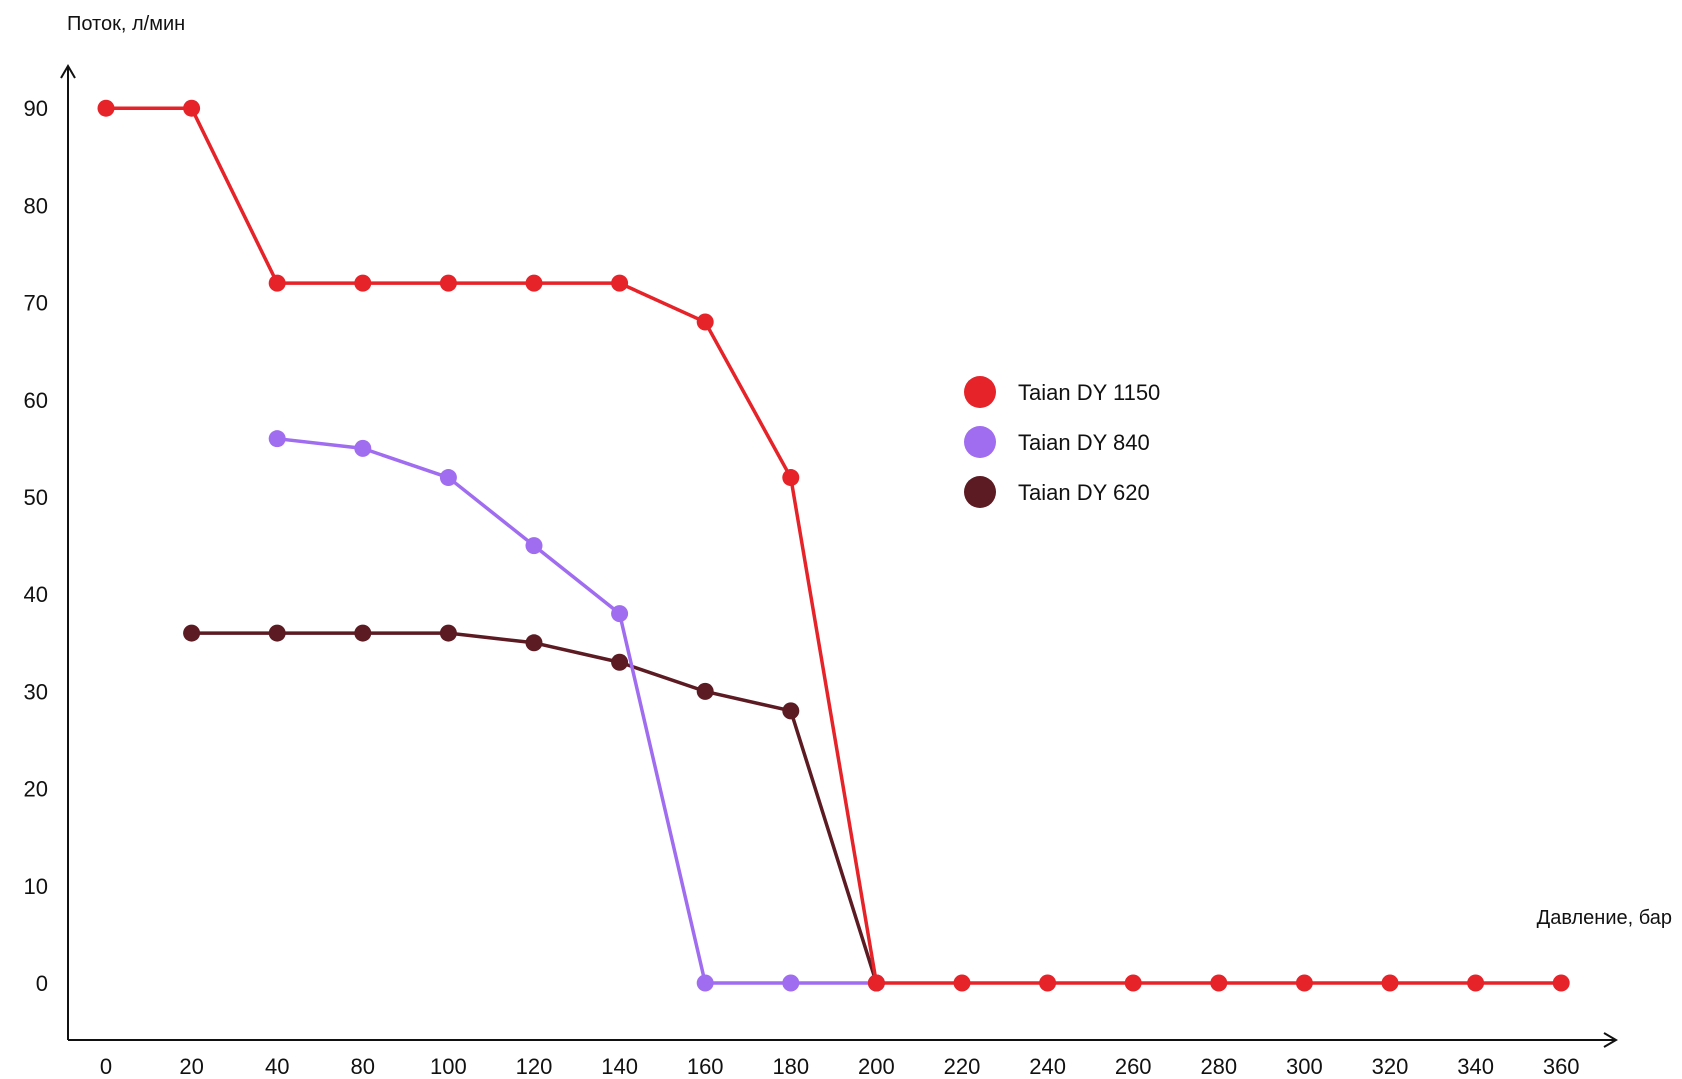 The image size is (1682, 1079). Describe the element at coordinates (36, 205) in the screenshot. I see `y-tick-label: 80` at that location.